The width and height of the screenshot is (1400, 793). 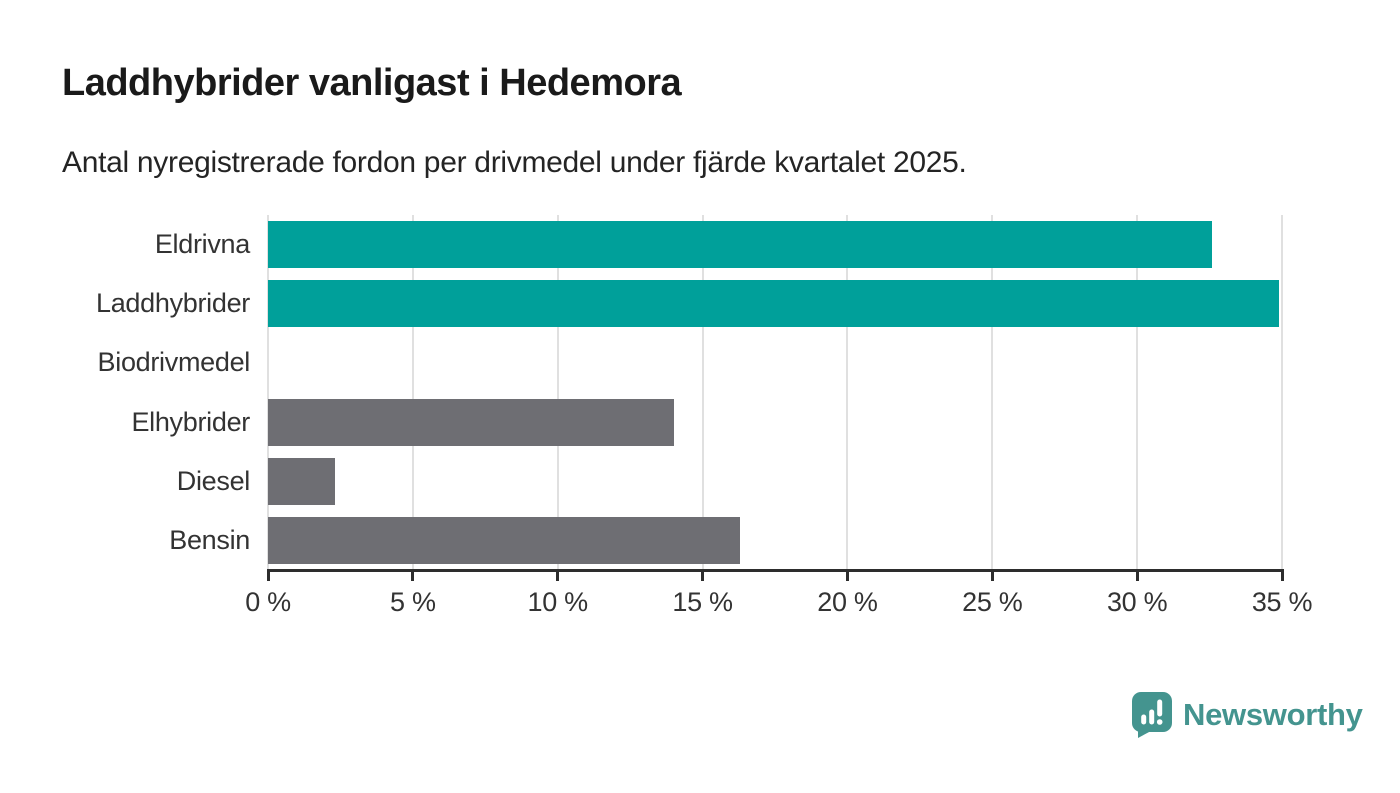 What do you see at coordinates (992, 602) in the screenshot?
I see `x-tick-label: 25 %` at bounding box center [992, 602].